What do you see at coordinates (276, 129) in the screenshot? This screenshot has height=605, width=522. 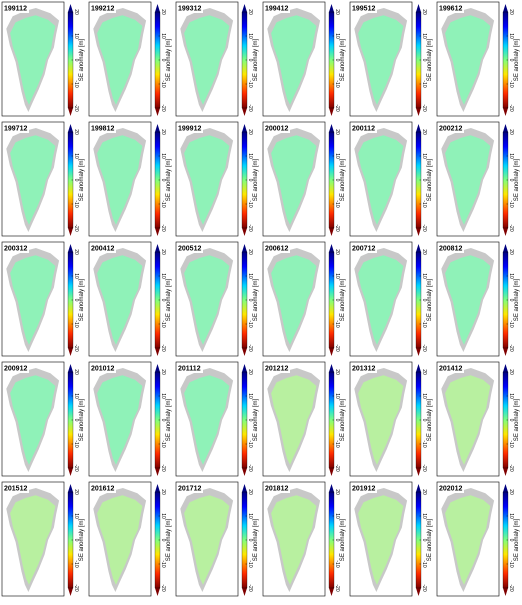 I see `panel-label: 200012` at bounding box center [276, 129].